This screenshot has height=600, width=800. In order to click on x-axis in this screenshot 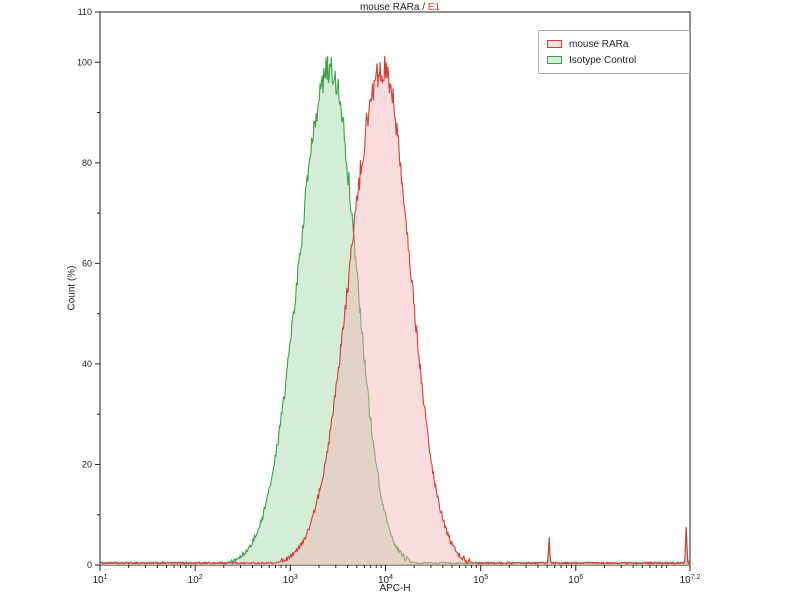, I will do `click(395, 568)`.